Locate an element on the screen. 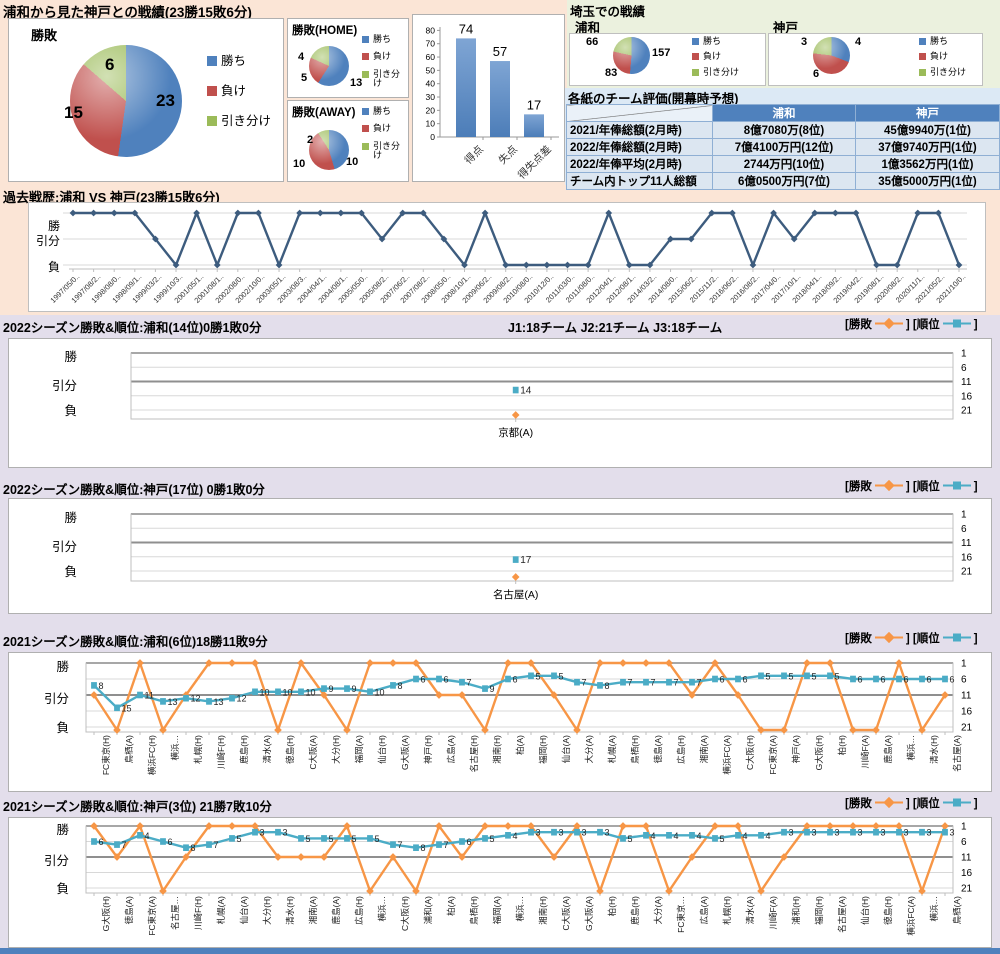  main-title: 浦和から見た神戸との戦績(23勝15敗6分) is located at coordinates (127, 12).